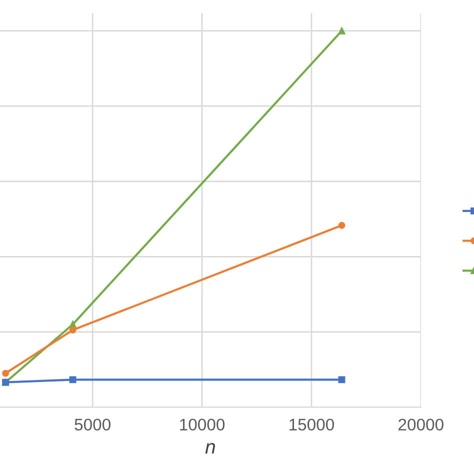 Image resolution: width=474 pixels, height=474 pixels. Describe the element at coordinates (421, 424) in the screenshot. I see `x-tick-label: 20000` at that location.